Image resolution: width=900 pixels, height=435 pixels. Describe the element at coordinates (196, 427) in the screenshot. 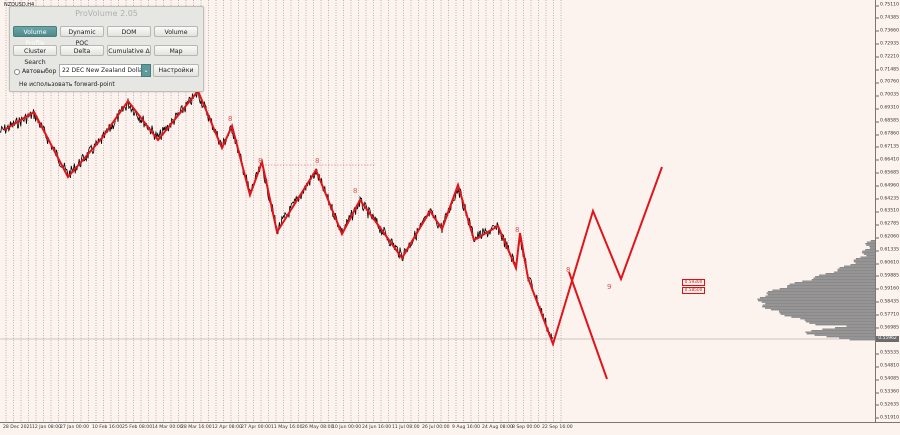

I see `time-axis-tick: 28 Mar 16:00` at that location.